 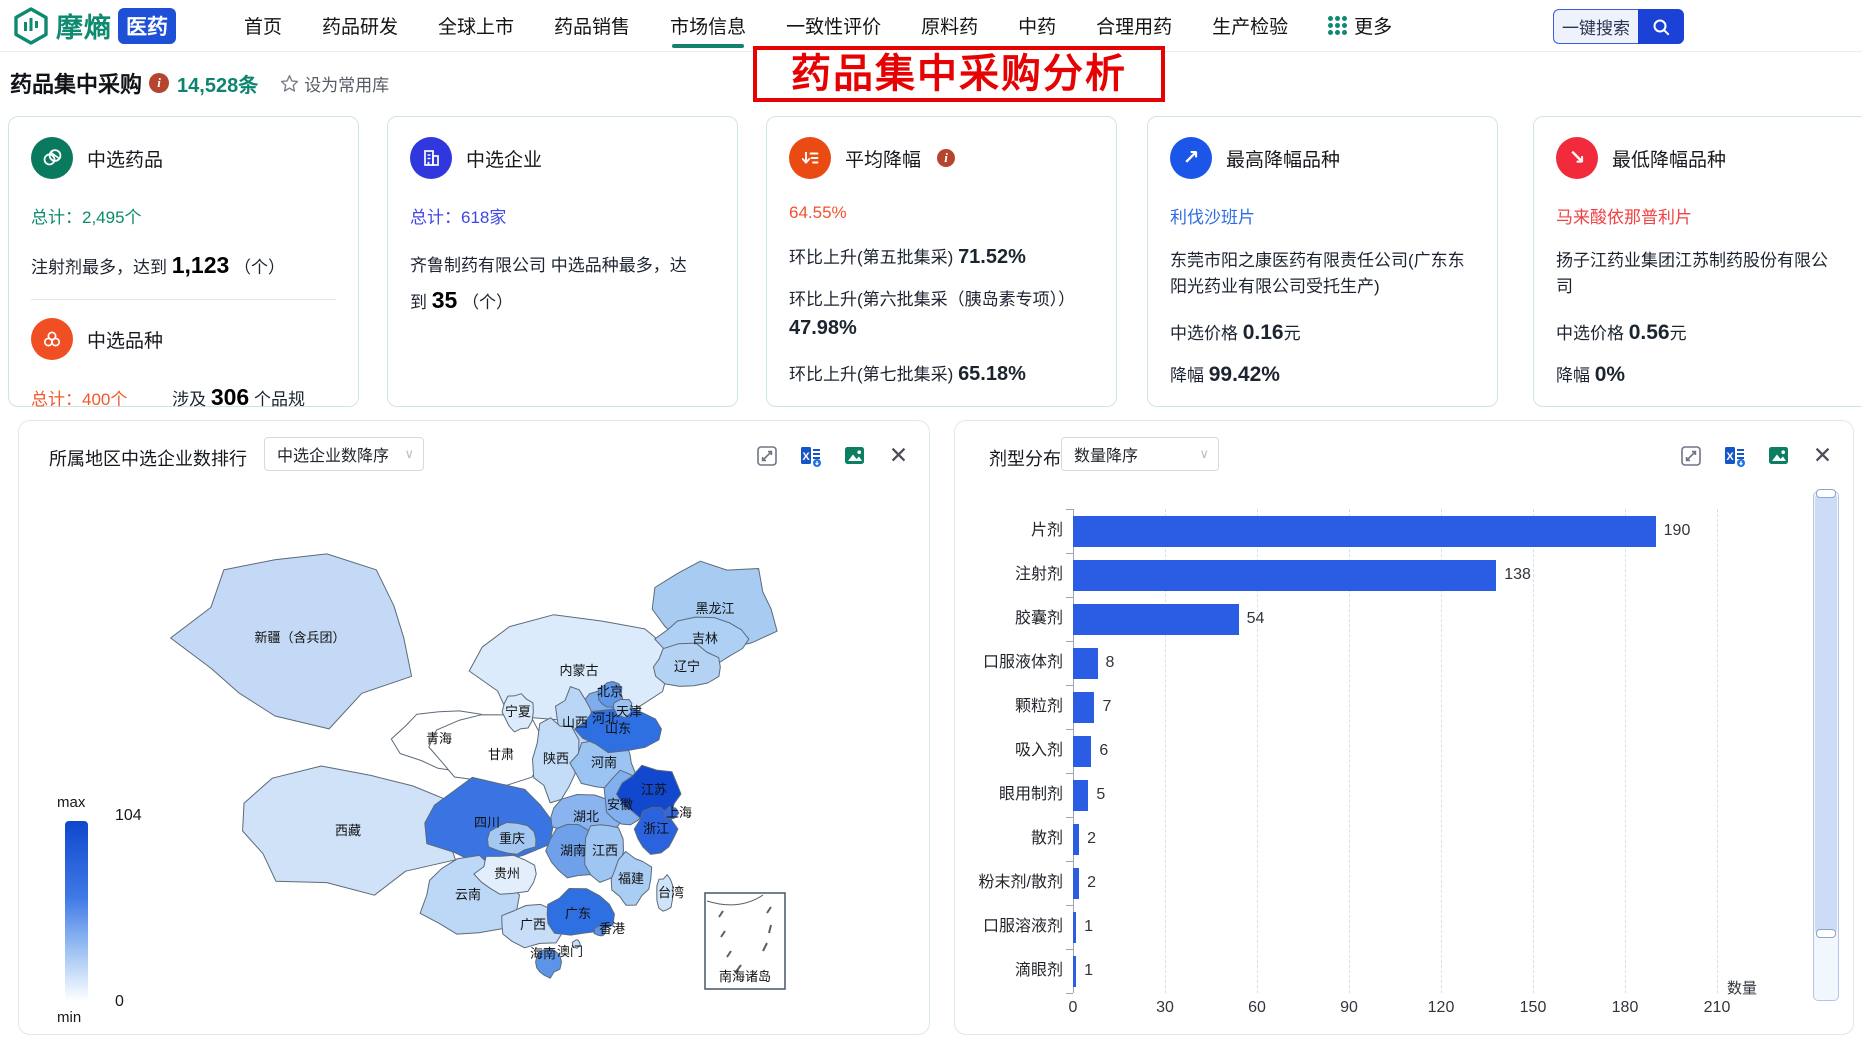 What do you see at coordinates (671, 892) in the screenshot?
I see `province-label-台湾: 台湾` at bounding box center [671, 892].